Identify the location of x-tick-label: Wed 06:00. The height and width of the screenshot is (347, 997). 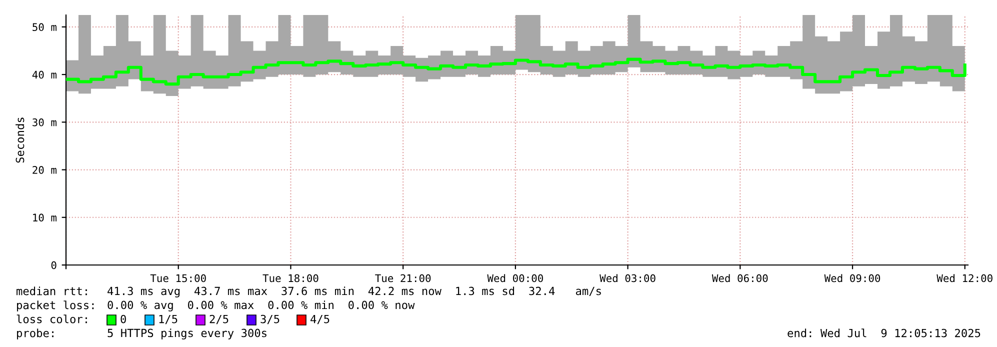
(740, 278).